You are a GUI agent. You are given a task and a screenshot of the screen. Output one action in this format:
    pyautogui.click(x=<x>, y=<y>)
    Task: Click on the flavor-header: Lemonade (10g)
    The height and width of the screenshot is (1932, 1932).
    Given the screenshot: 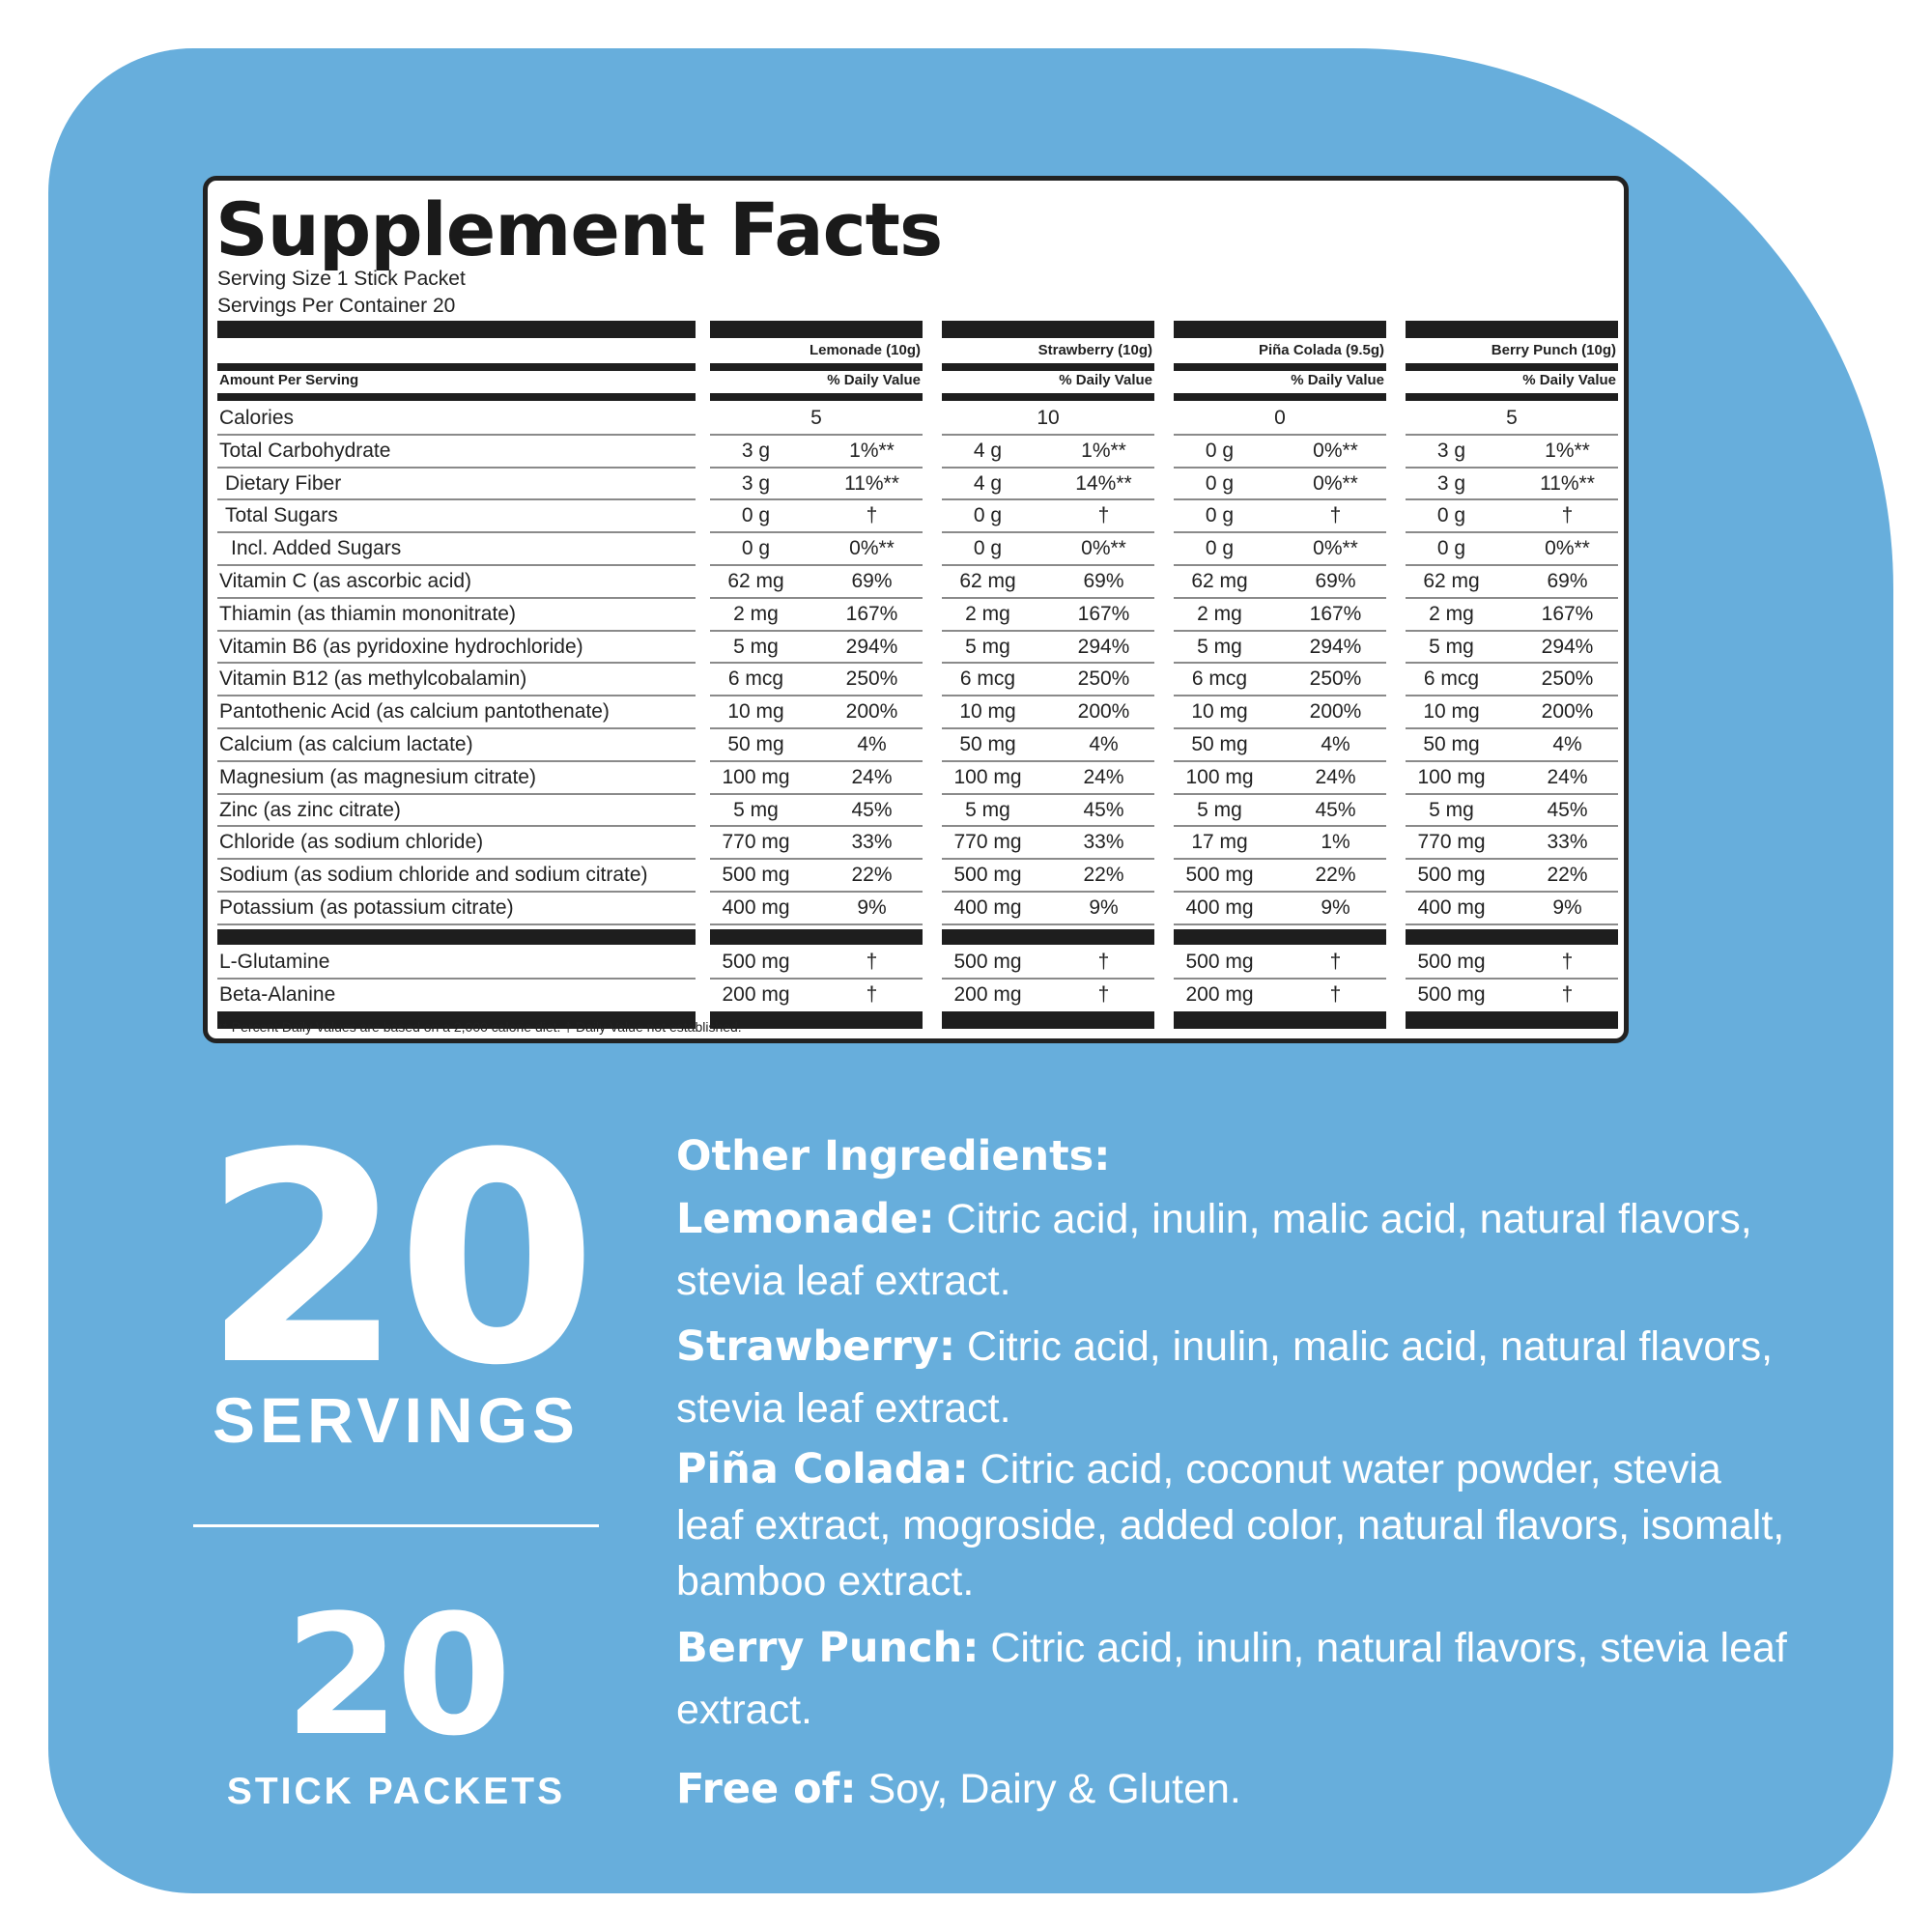 What is the action you would take?
    pyautogui.click(x=865, y=350)
    